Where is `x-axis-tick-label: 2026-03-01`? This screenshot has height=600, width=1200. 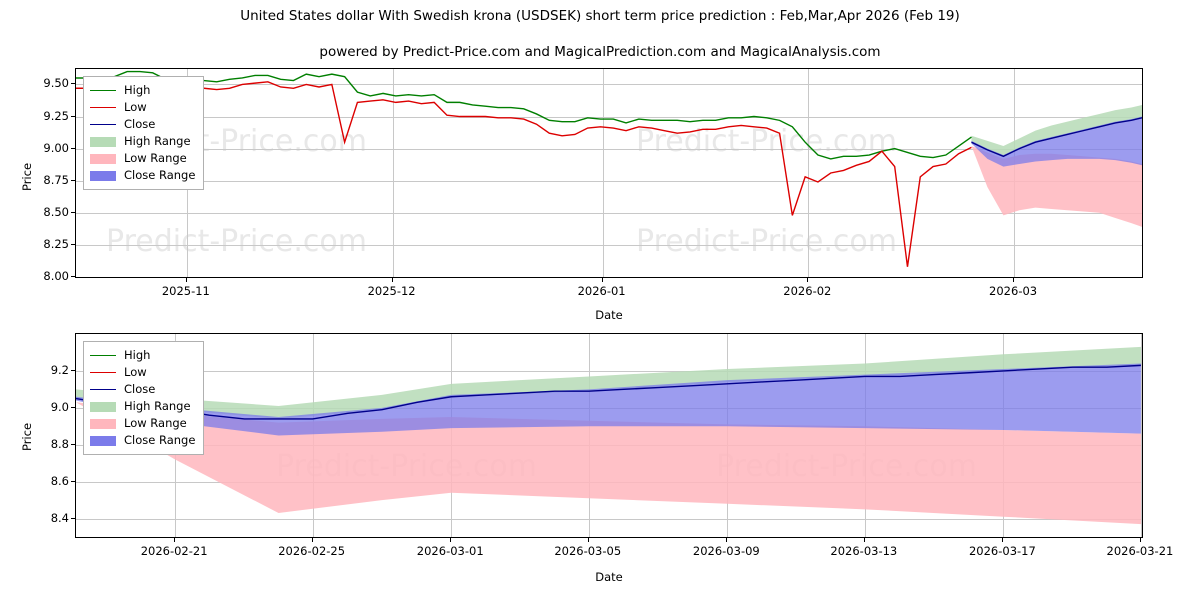
x-axis-tick-label: 2026-03-01 is located at coordinates (450, 551).